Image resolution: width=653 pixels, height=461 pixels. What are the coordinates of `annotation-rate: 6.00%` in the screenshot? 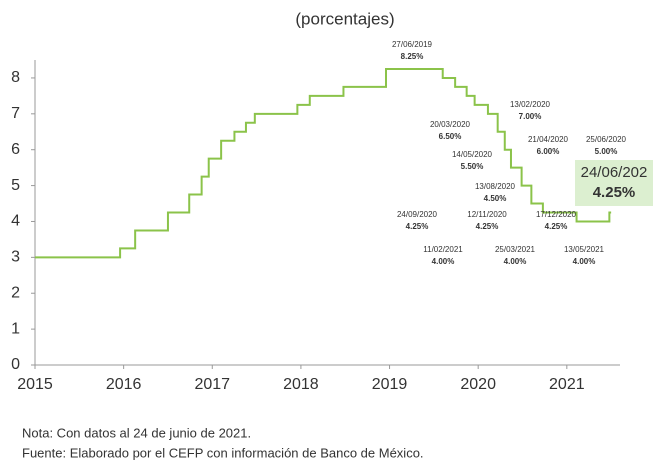 It's located at (548, 151).